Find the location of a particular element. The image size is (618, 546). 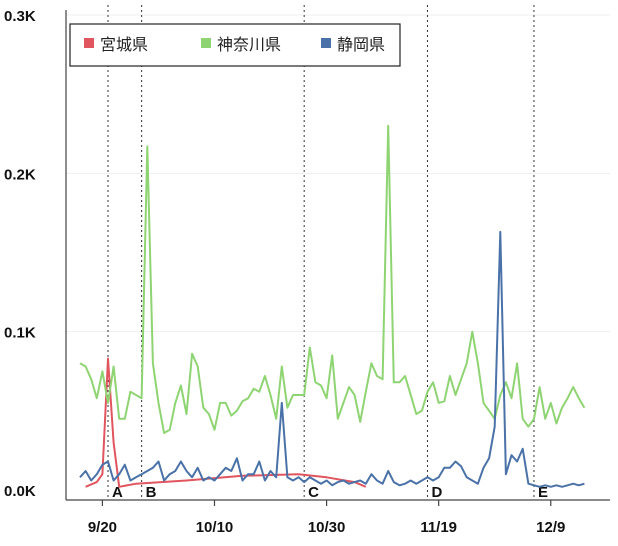

legend-entry: 静岡県 is located at coordinates (361, 44).